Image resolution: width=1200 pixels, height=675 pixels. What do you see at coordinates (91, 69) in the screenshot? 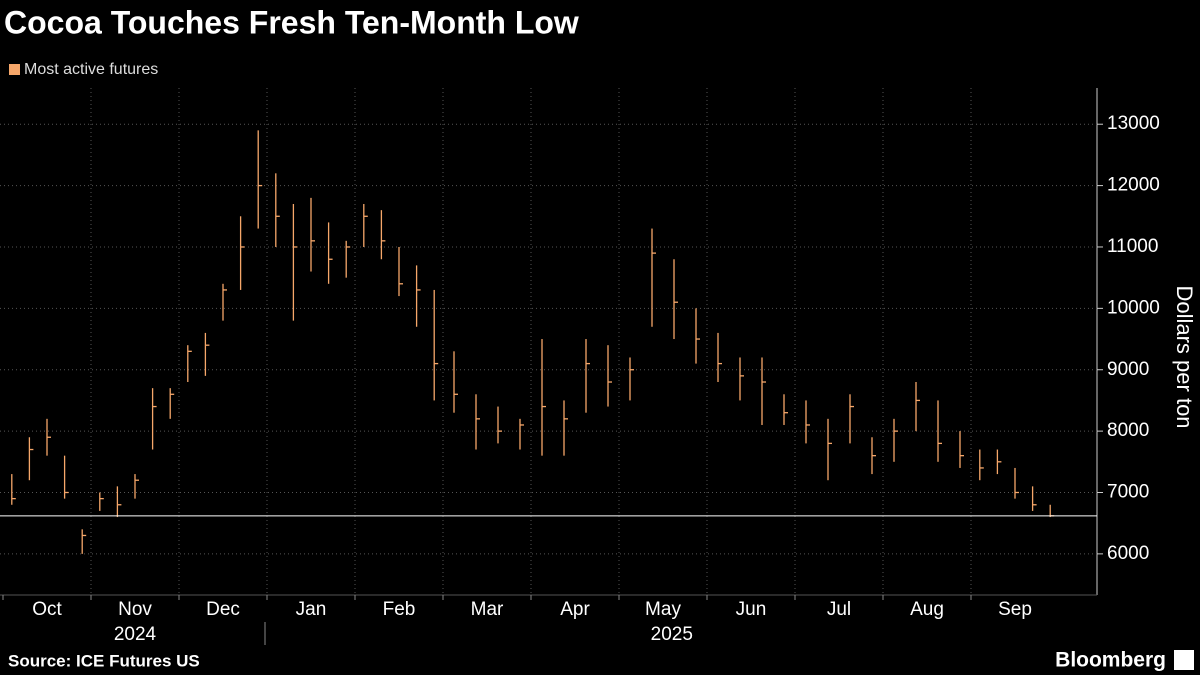
I see `legend-label: Most active futures` at bounding box center [91, 69].